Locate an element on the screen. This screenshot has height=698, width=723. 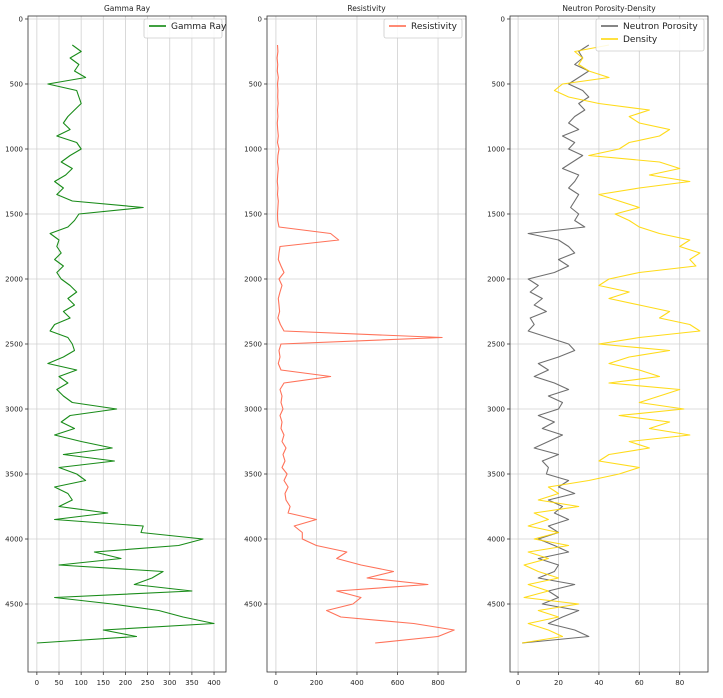
legend-label: Gamma Ray is located at coordinates (199, 27).